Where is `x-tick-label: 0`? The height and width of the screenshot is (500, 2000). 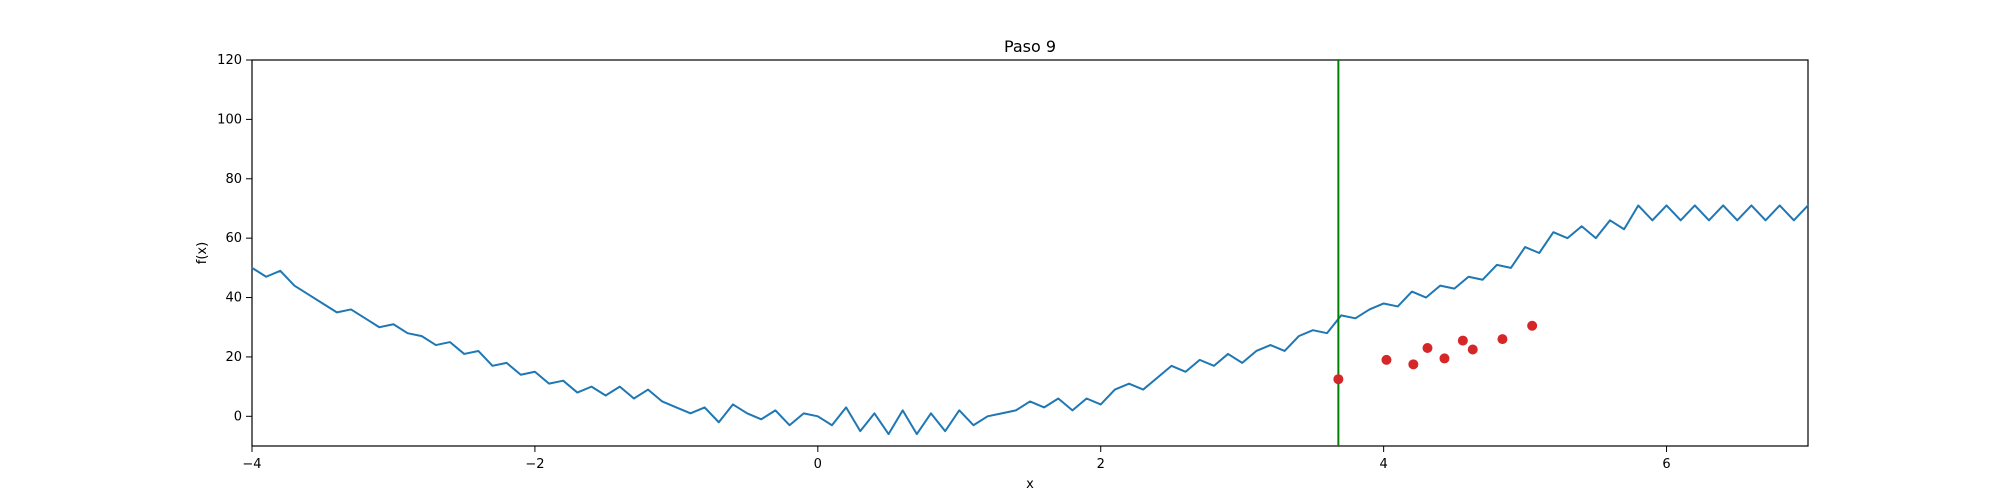 x-tick-label: 0 is located at coordinates (818, 464).